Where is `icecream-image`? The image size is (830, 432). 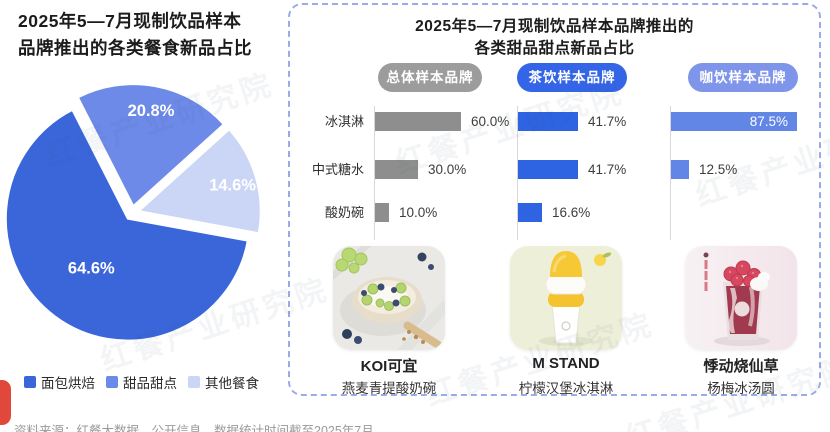
icecream-image is located at coordinates (566, 298).